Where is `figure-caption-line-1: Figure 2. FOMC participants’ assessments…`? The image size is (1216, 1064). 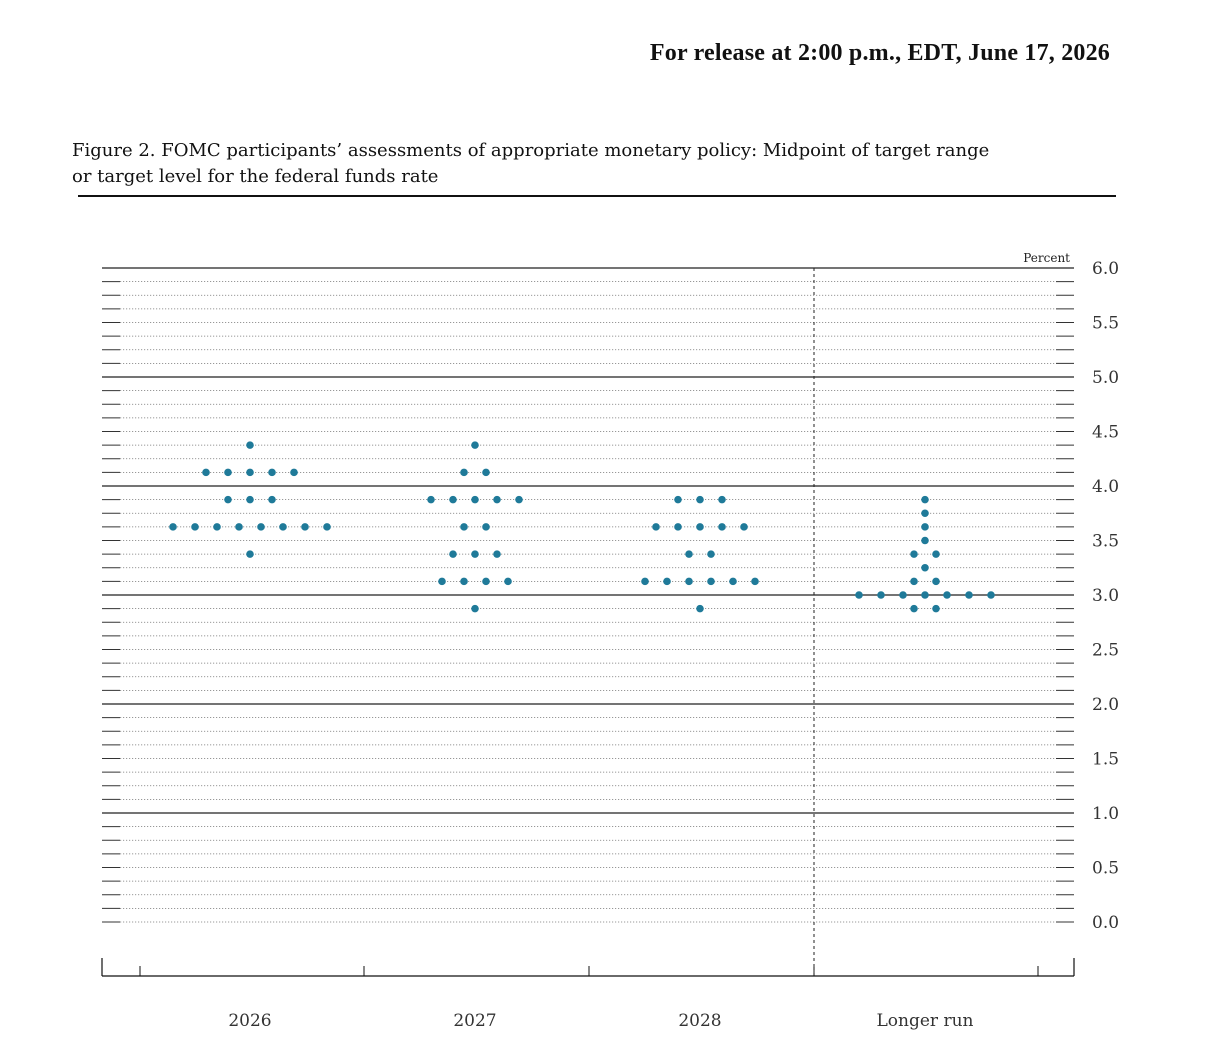
figure-caption-line-1: Figure 2. FOMC participants’ assessments… is located at coordinates (531, 150).